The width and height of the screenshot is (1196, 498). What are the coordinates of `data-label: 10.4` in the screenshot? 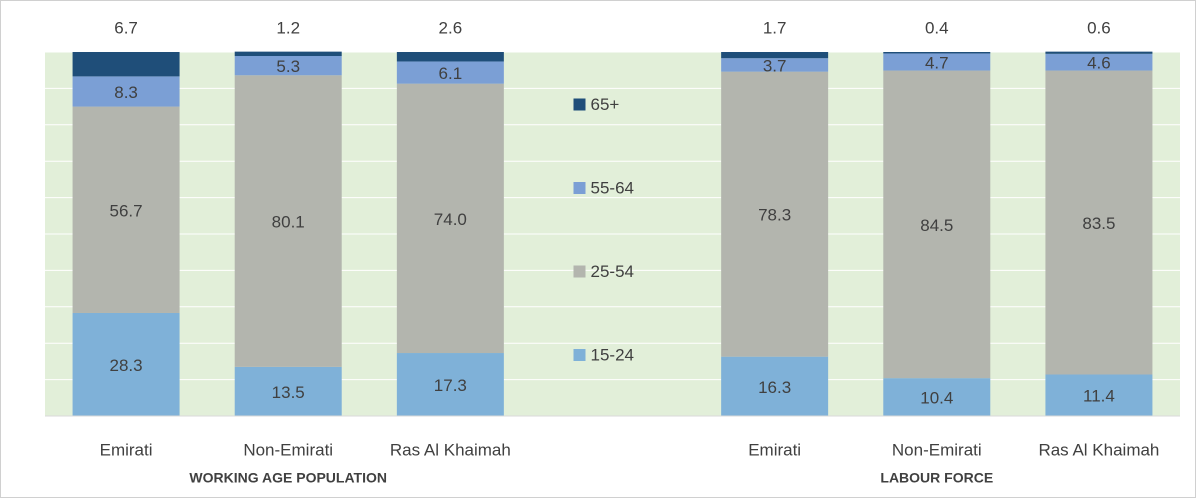 It's located at (936, 398).